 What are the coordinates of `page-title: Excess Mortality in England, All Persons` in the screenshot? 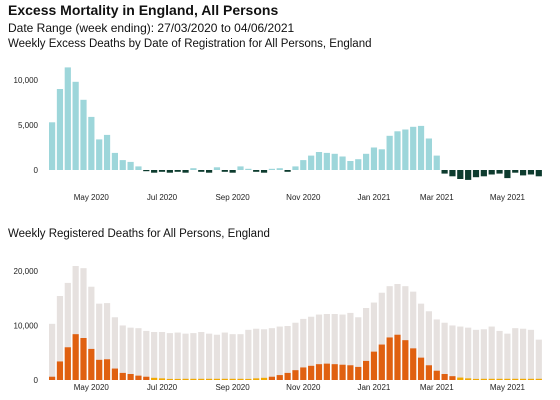 It's located at (143, 10).